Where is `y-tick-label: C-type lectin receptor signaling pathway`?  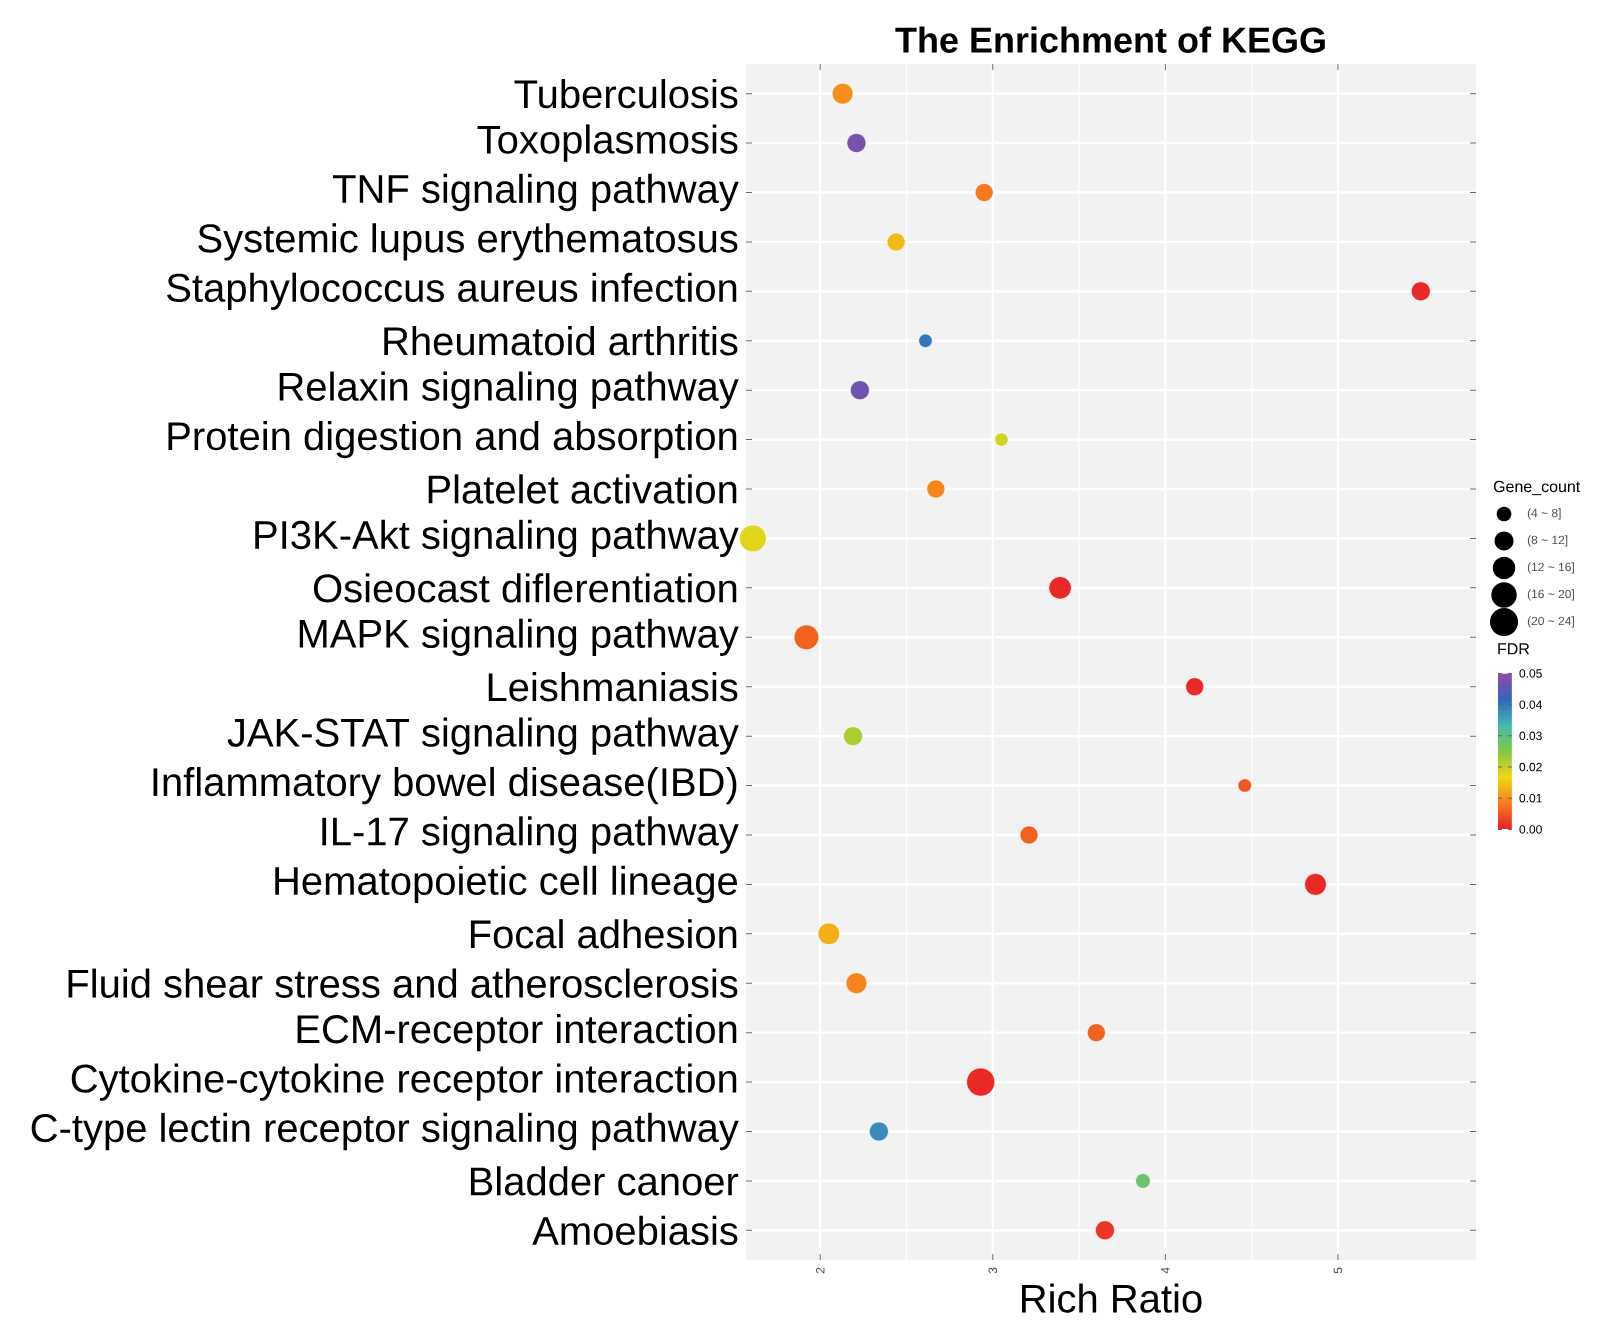
y-tick-label: C-type lectin receptor signaling pathway is located at coordinates (385, 1131).